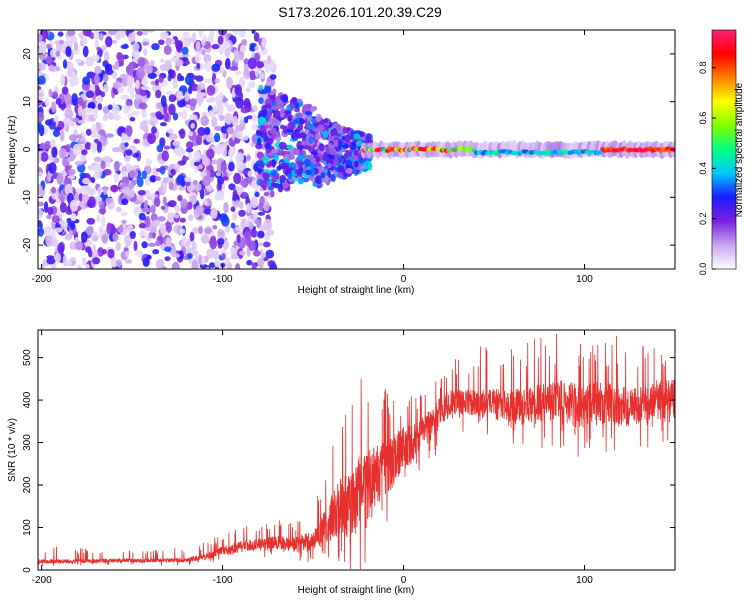  Describe the element at coordinates (308, 172) in the screenshot. I see `spectrogram-cell-2062` at that location.